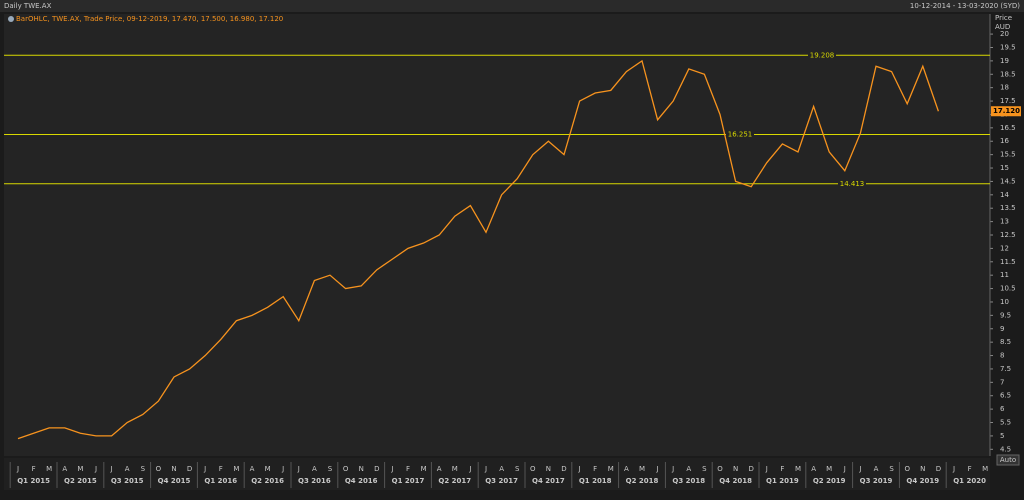 This screenshot has width=1024, height=500. Describe the element at coordinates (1005, 449) in the screenshot. I see `y-tick-label: 4.5` at that location.